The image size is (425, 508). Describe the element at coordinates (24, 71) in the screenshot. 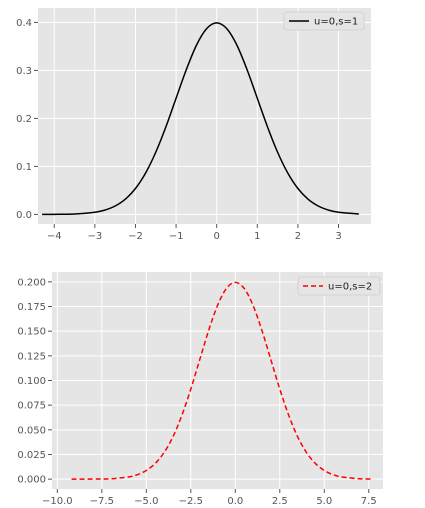

I see `y-tick-label: 0.3` at that location.